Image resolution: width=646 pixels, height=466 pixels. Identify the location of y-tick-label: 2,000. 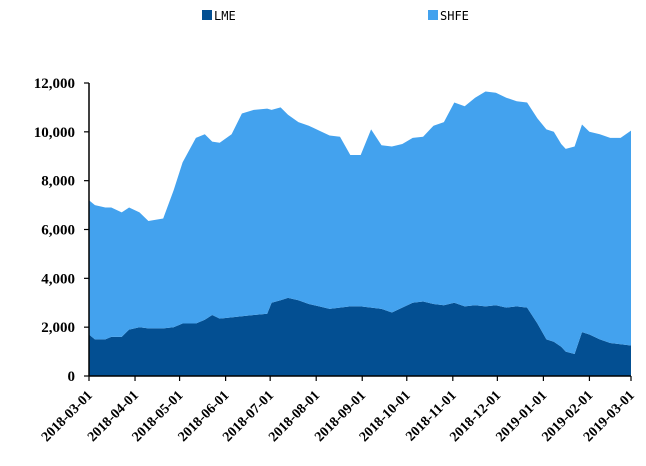
(58, 328).